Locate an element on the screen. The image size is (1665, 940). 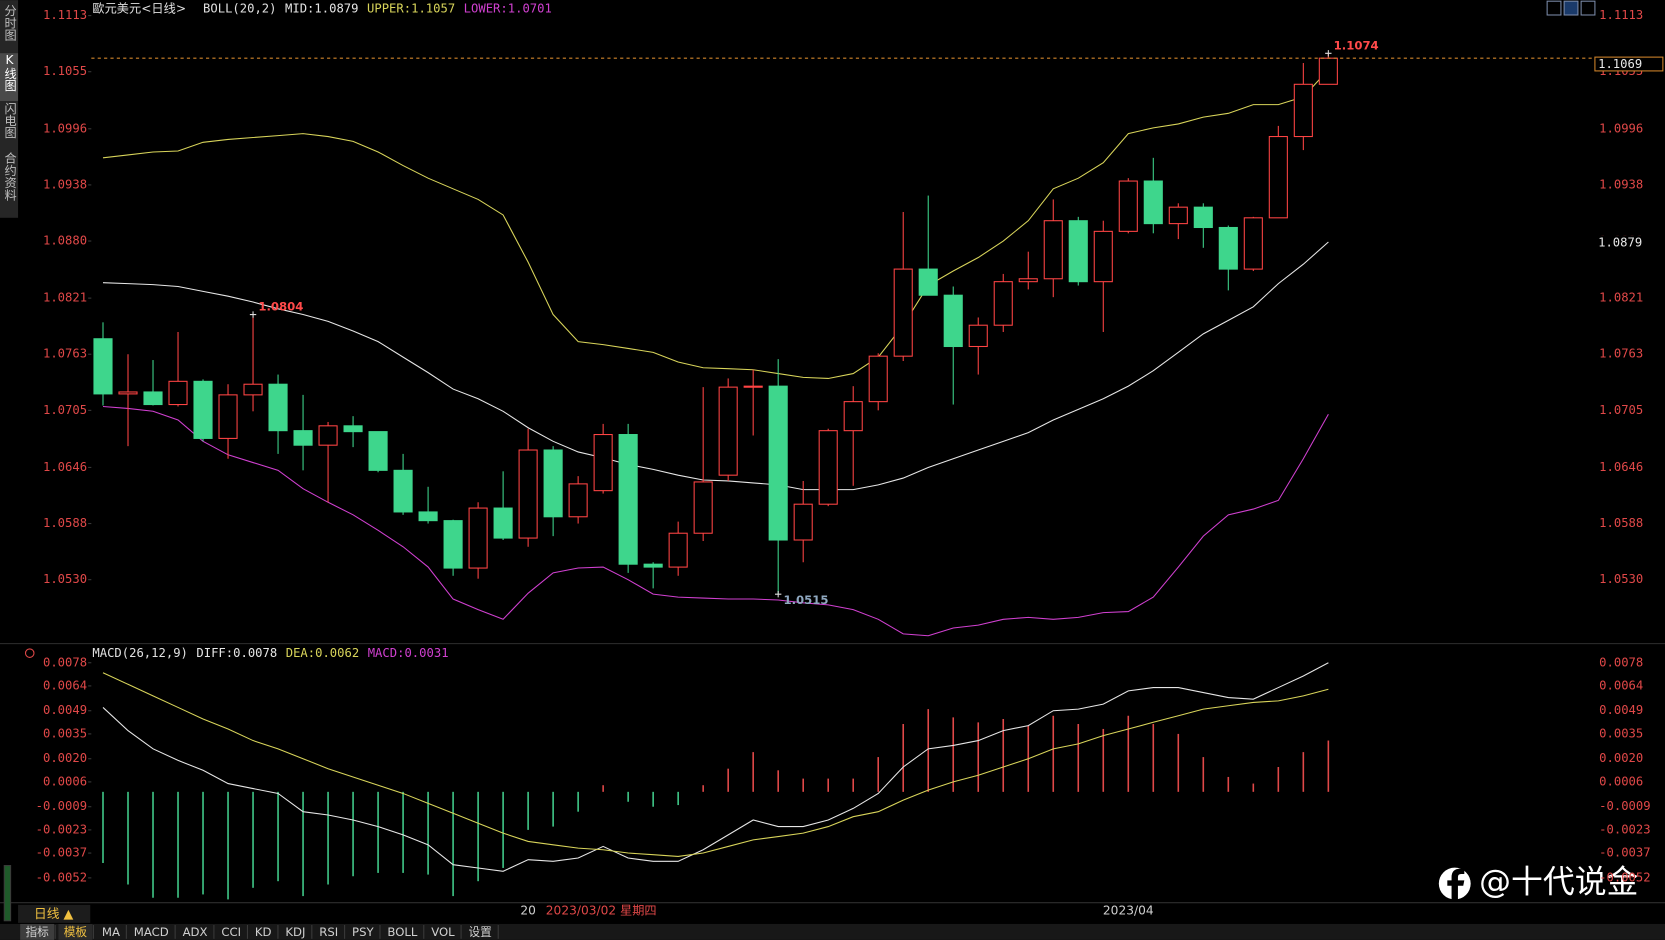
y-tick-label-right: 0.0049 is located at coordinates (1621, 710).